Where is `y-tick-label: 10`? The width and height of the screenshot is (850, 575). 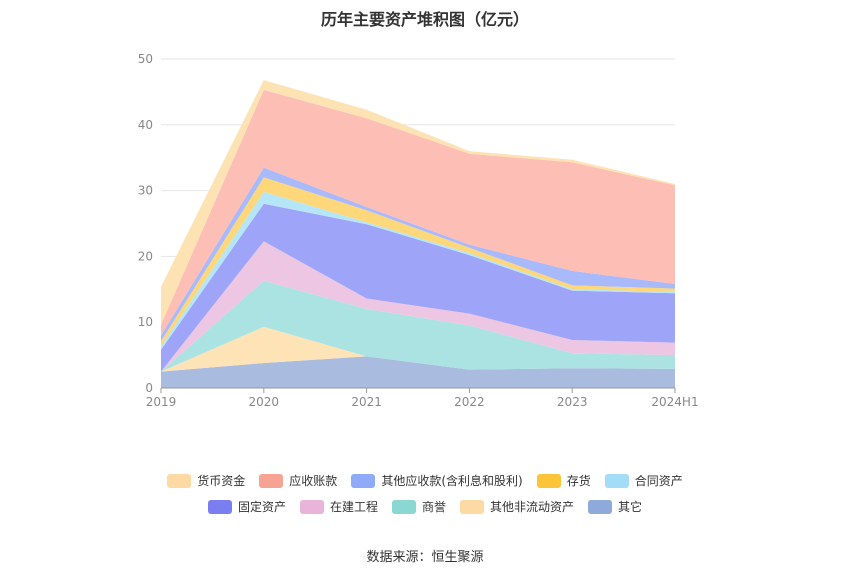 y-tick-label: 10 is located at coordinates (145, 322).